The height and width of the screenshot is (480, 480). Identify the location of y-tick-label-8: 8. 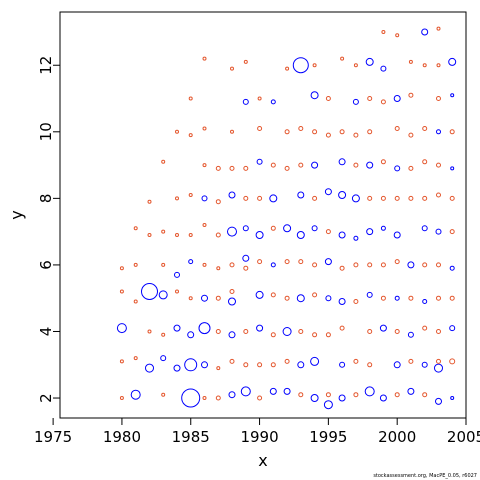
(46, 199).